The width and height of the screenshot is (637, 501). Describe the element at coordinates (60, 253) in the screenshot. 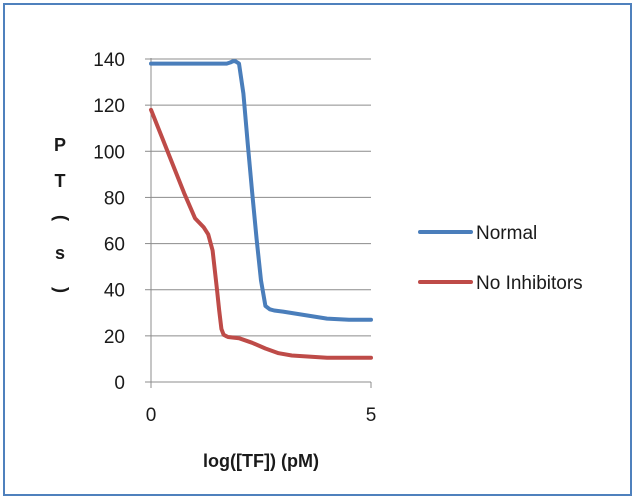

I see `y-axis-title-char-3: s` at that location.